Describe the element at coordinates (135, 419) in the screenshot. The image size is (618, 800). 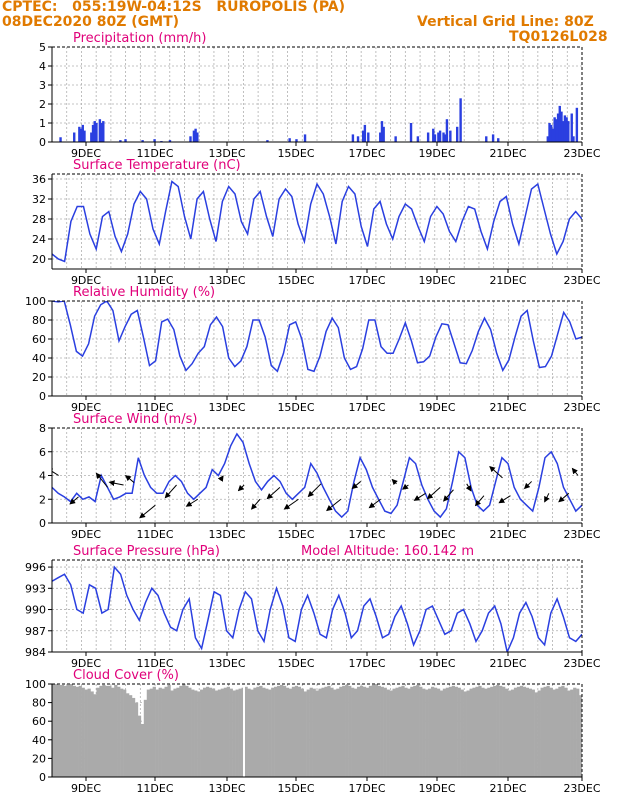
I see `wind-title: Surface Wind (m/s)` at that location.